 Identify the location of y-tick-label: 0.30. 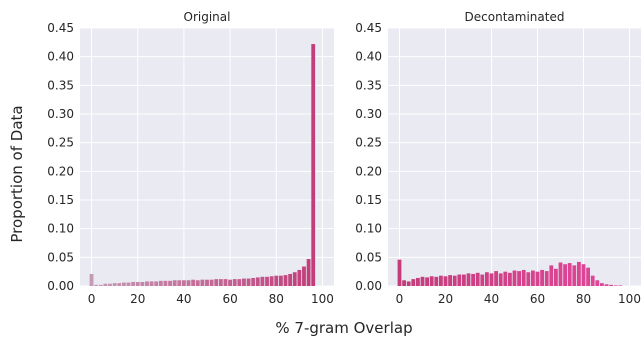
(60, 114).